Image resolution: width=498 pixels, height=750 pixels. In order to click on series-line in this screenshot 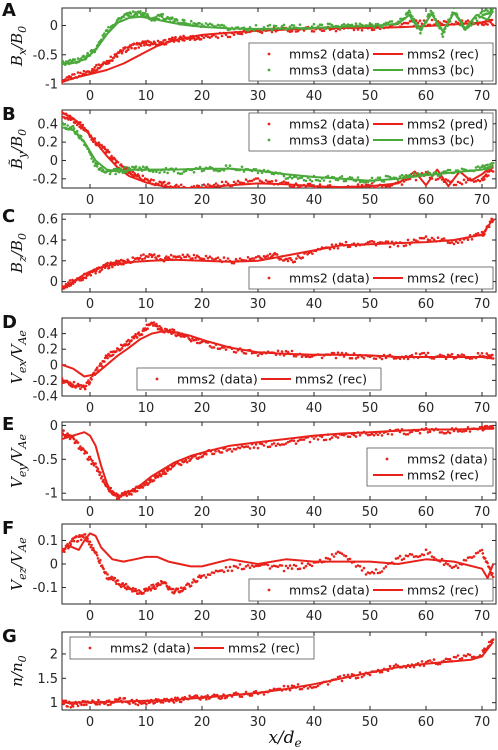, I will do `click(278, 462)`.